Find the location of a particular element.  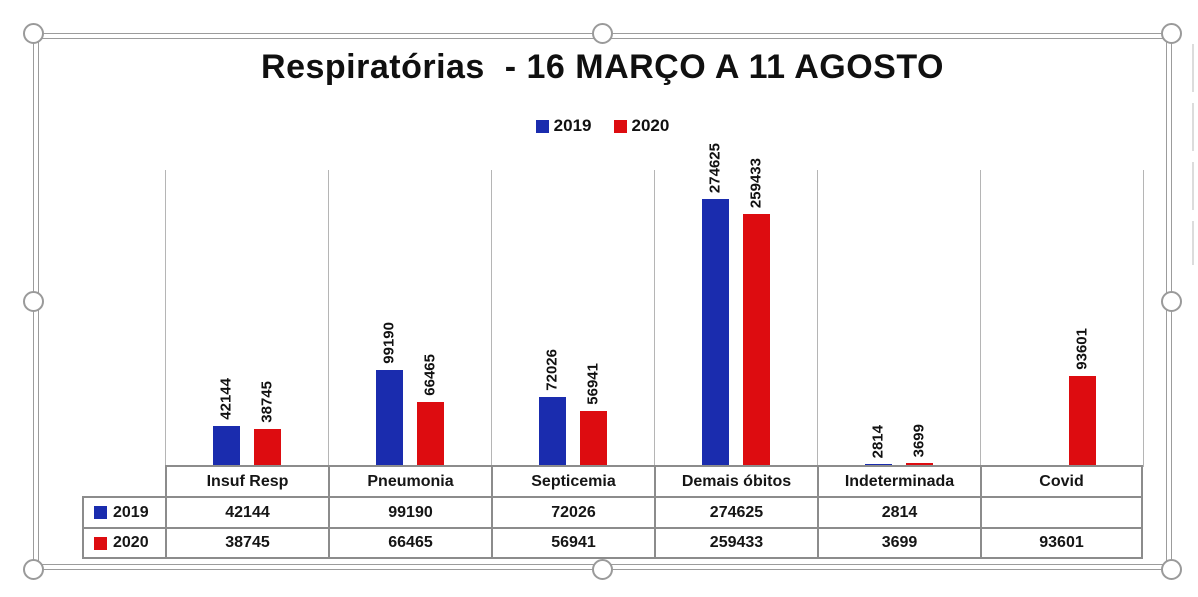

data-label-2019-indeterminada: 2814 is located at coordinates (878, 441).